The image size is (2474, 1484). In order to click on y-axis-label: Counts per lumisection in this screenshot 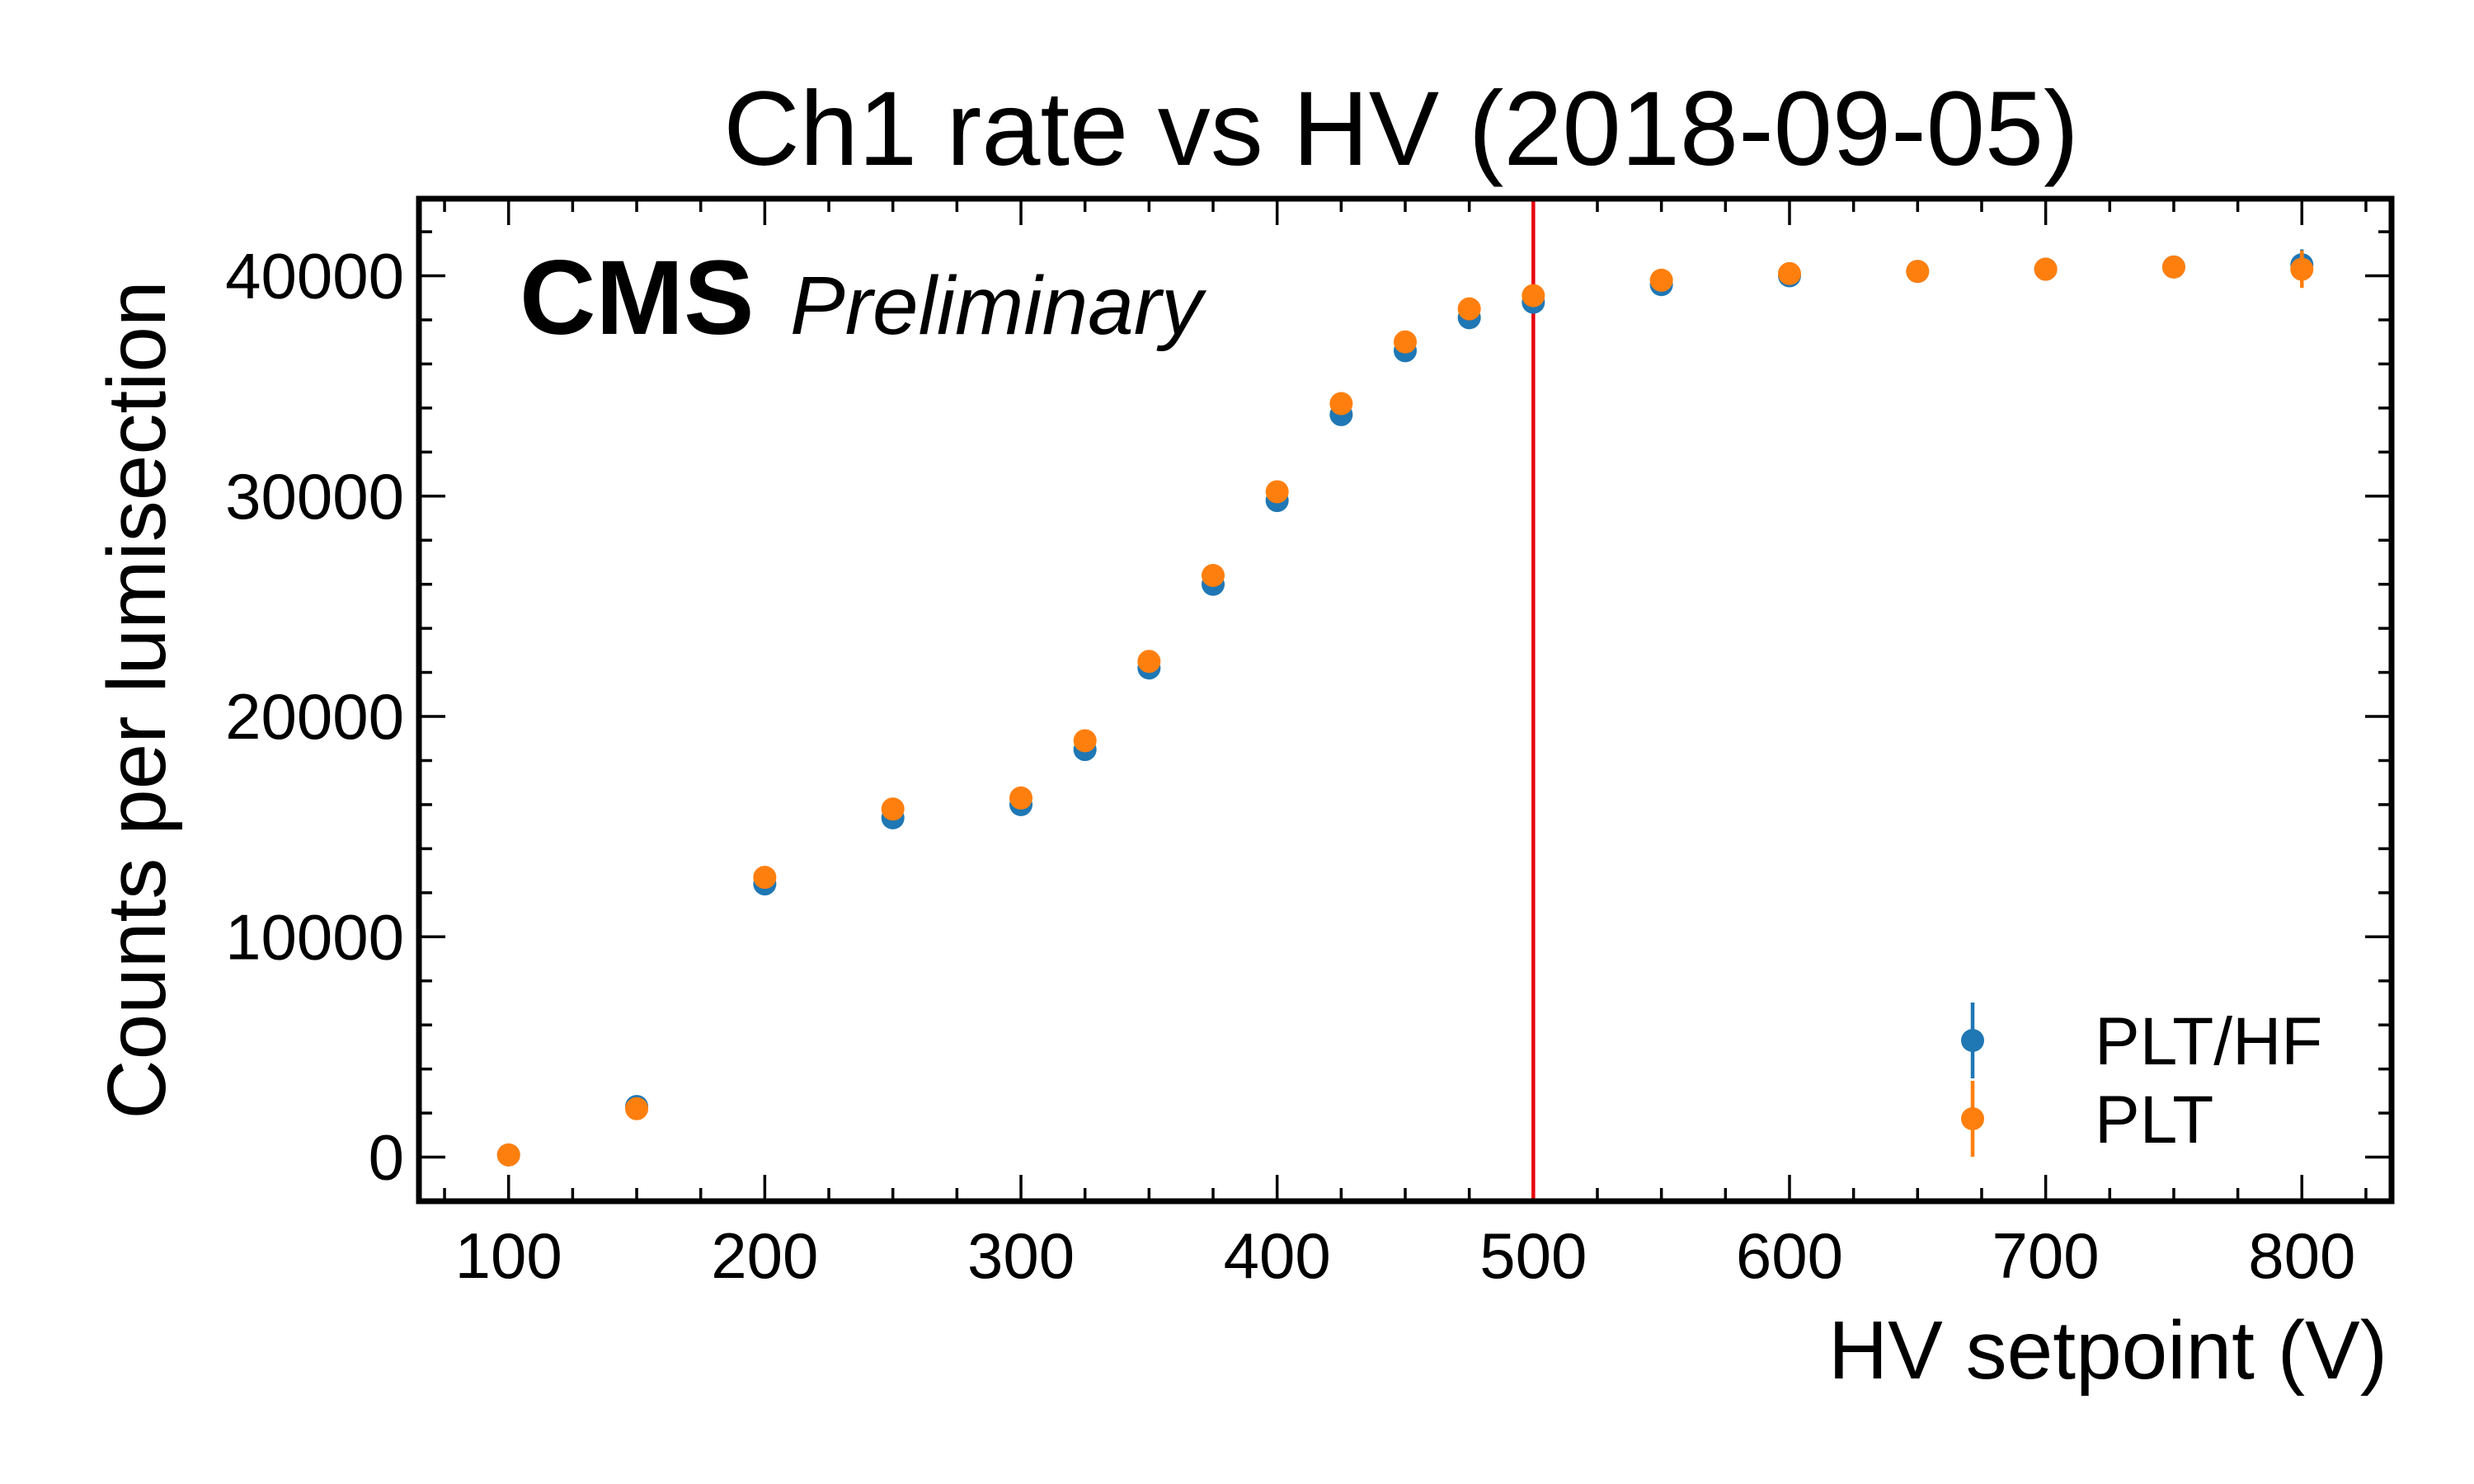, I will do `click(137, 699)`.